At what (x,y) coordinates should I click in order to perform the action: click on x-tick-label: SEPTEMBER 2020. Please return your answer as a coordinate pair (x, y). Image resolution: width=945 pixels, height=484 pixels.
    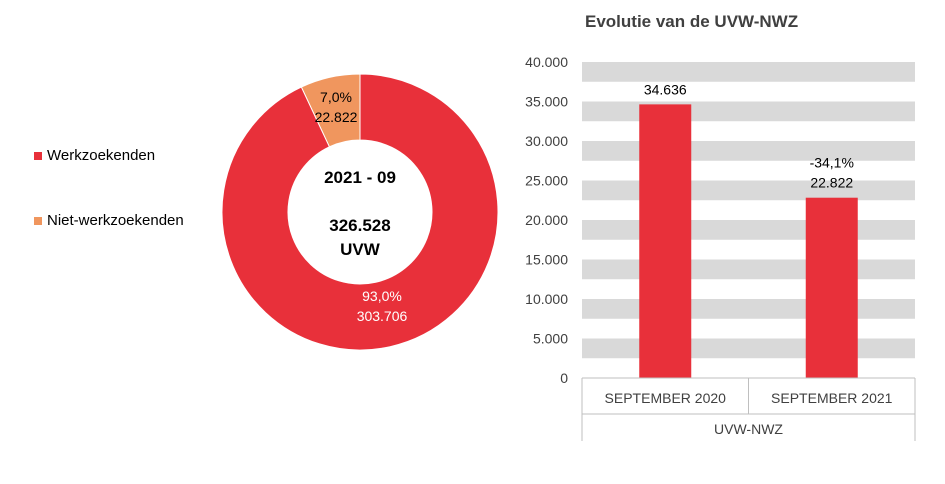
    Looking at the image, I should click on (666, 398).